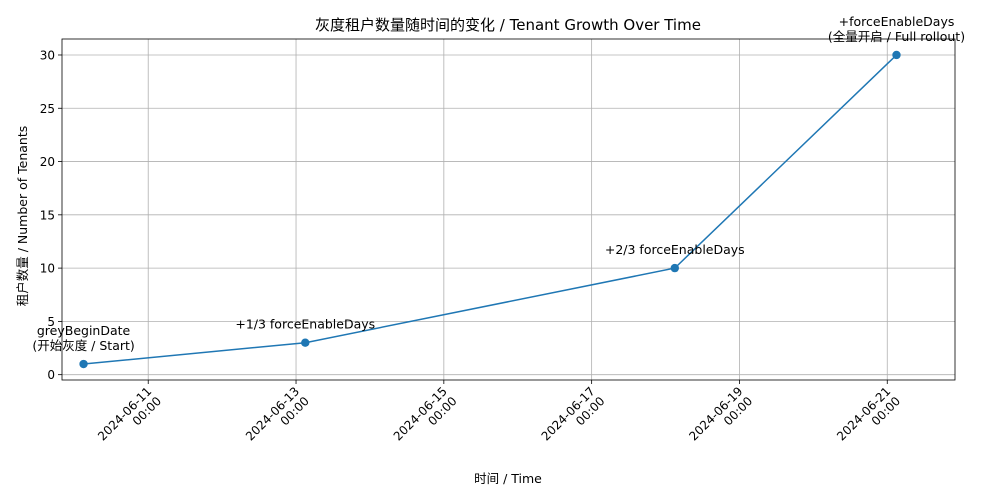 Image resolution: width=1000 pixels, height=500 pixels. Describe the element at coordinates (573, 418) in the screenshot. I see `x-tick-label: 2024-06-1700:00` at that location.